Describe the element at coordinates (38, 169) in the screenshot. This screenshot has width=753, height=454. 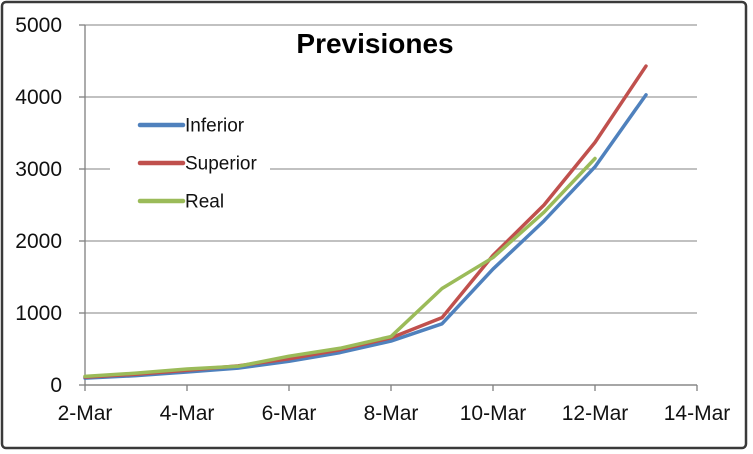
I see `y-tick-label: 3000` at that location.